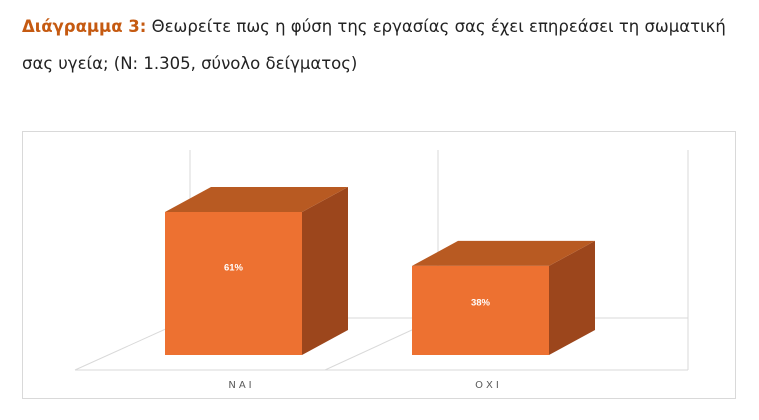 Image resolution: width=759 pixels, height=420 pixels. Describe the element at coordinates (241, 385) in the screenshot. I see `category-label: ΝΑΙ` at that location.